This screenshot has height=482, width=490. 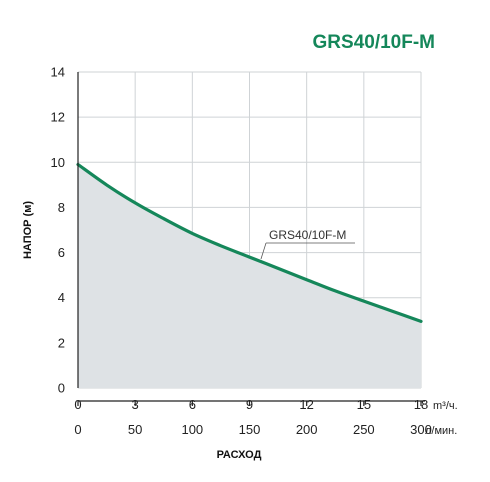 What do you see at coordinates (307, 429) in the screenshot?
I see `x2-tick-label-4: 200` at bounding box center [307, 429].